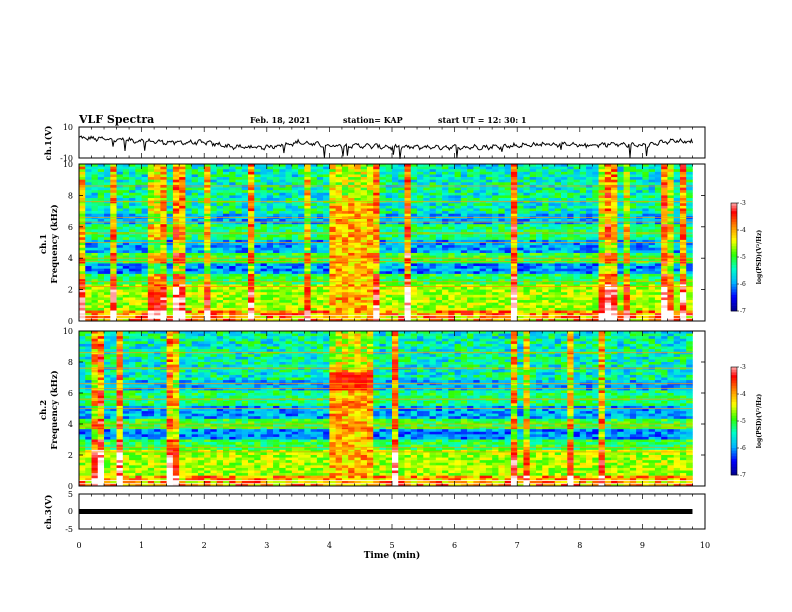  I want to click on ch1-channel-label: ch.1, so click(44, 244).